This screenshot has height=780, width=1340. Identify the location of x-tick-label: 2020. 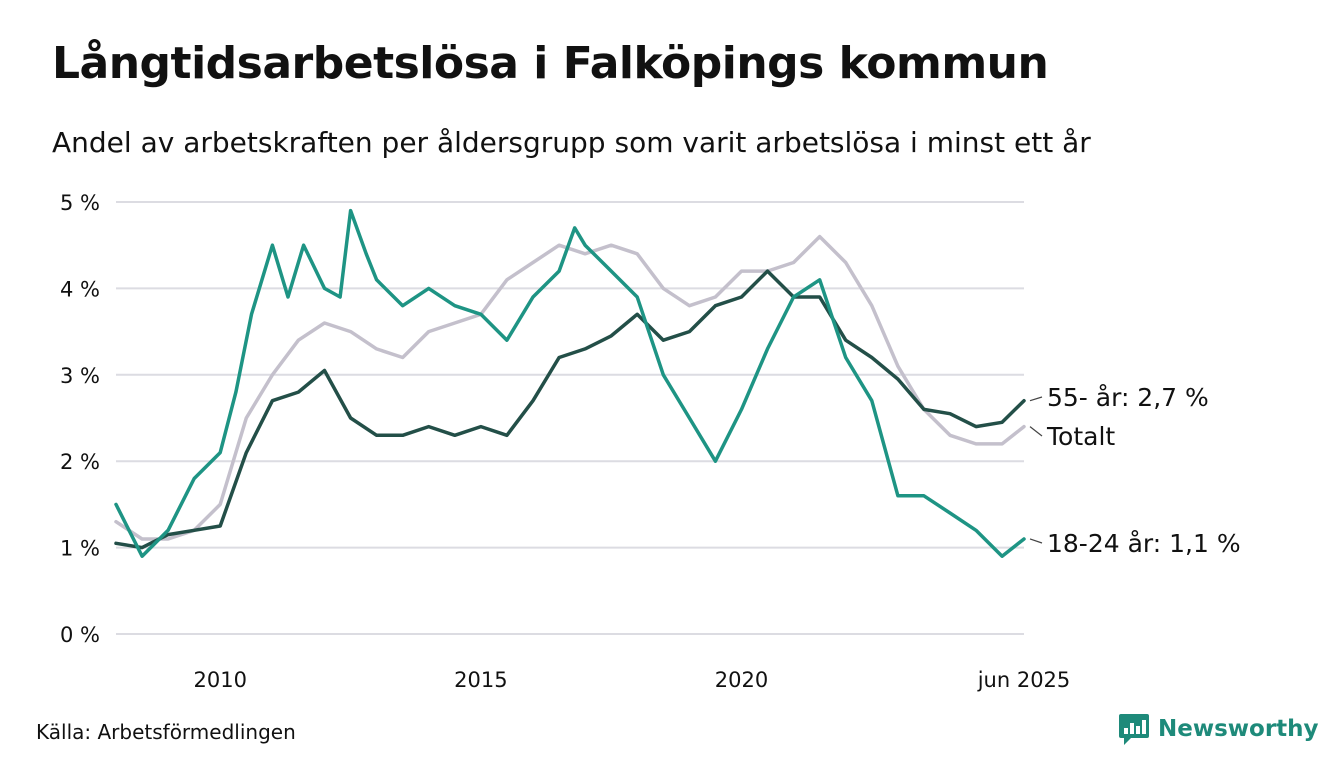
(741, 680).